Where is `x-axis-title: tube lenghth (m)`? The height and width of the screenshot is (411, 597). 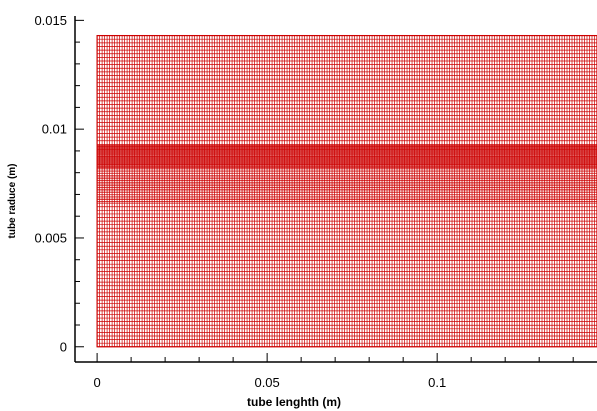
x-axis-title: tube lenghth (m) is located at coordinates (294, 402).